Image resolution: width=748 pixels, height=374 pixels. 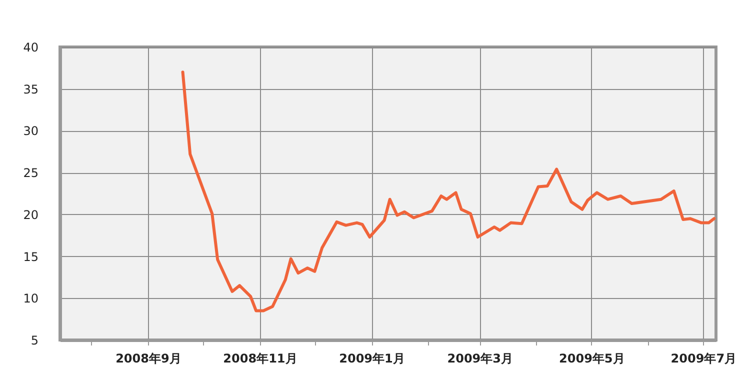 I want to click on y-tick-label: 10, so click(x=30, y=299).